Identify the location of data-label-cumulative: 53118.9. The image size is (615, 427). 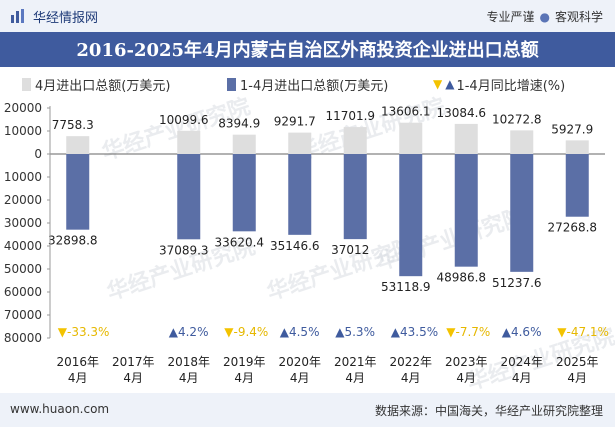
(406, 287).